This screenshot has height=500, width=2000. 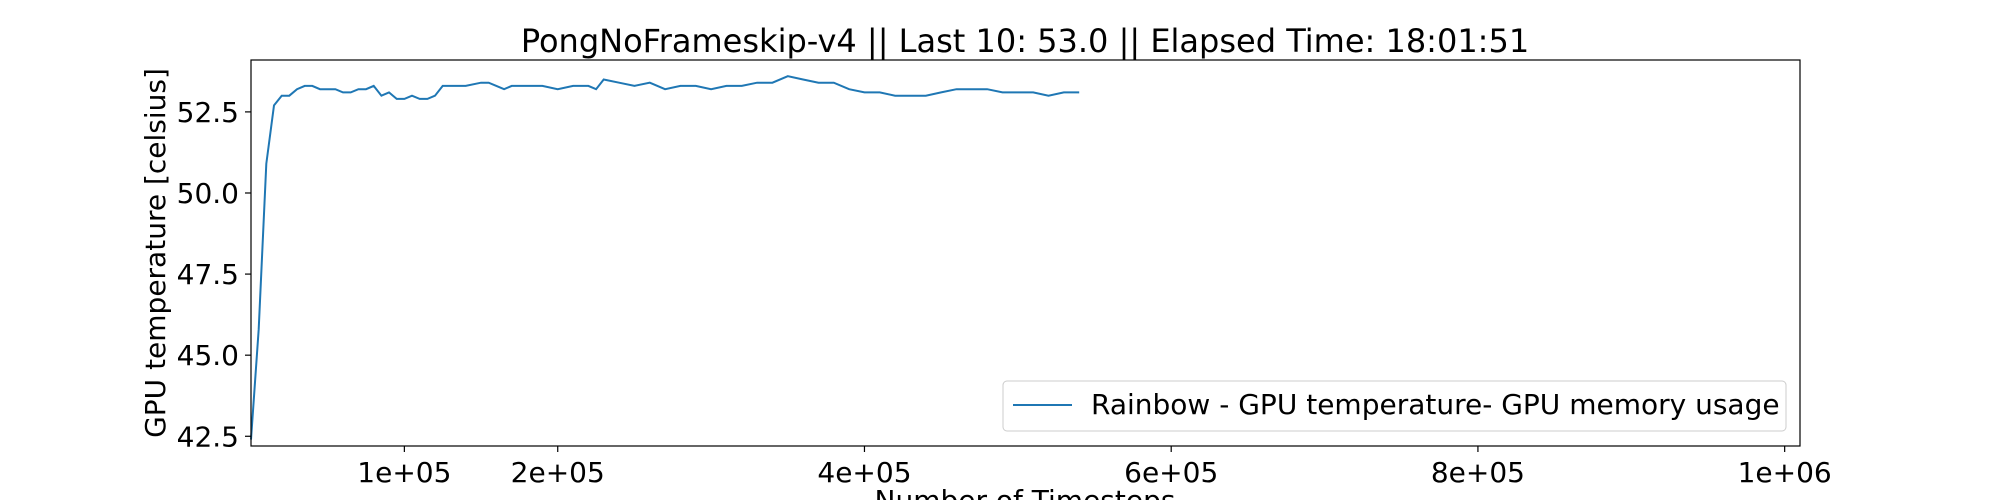 I want to click on y-tick-label: 52.5, so click(x=208, y=112).